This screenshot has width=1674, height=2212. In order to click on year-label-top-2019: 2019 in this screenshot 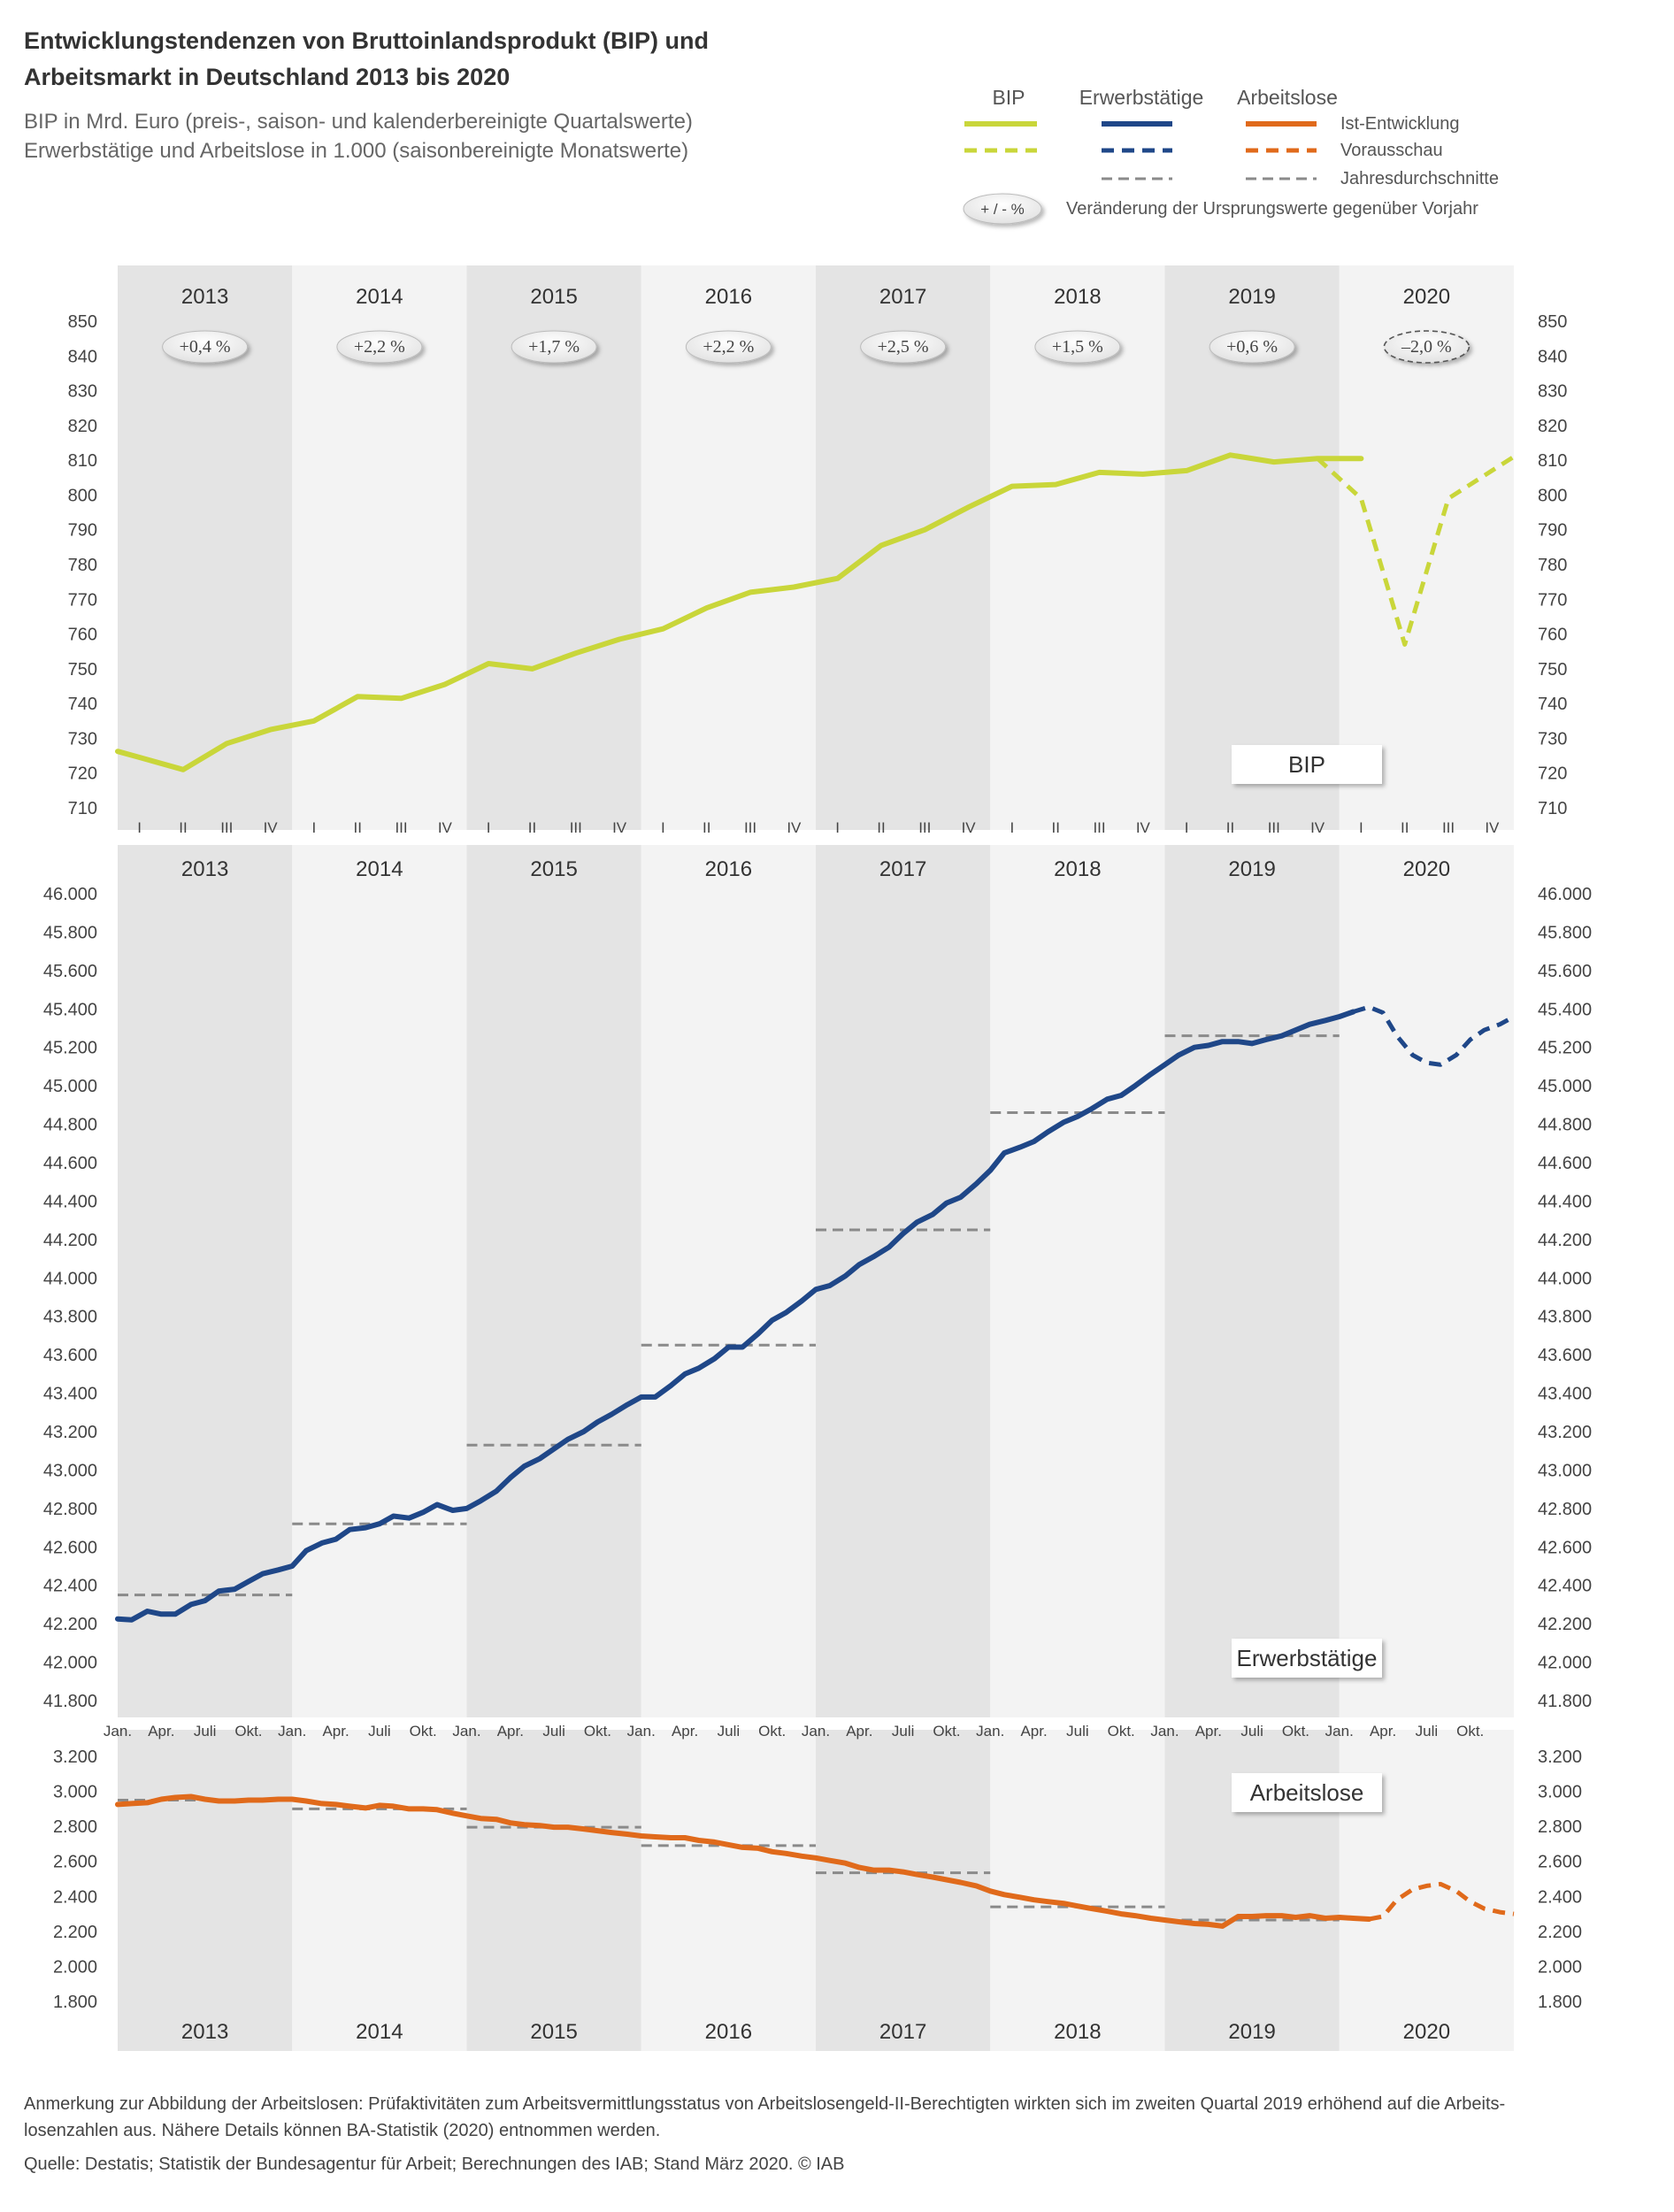, I will do `click(1251, 297)`.